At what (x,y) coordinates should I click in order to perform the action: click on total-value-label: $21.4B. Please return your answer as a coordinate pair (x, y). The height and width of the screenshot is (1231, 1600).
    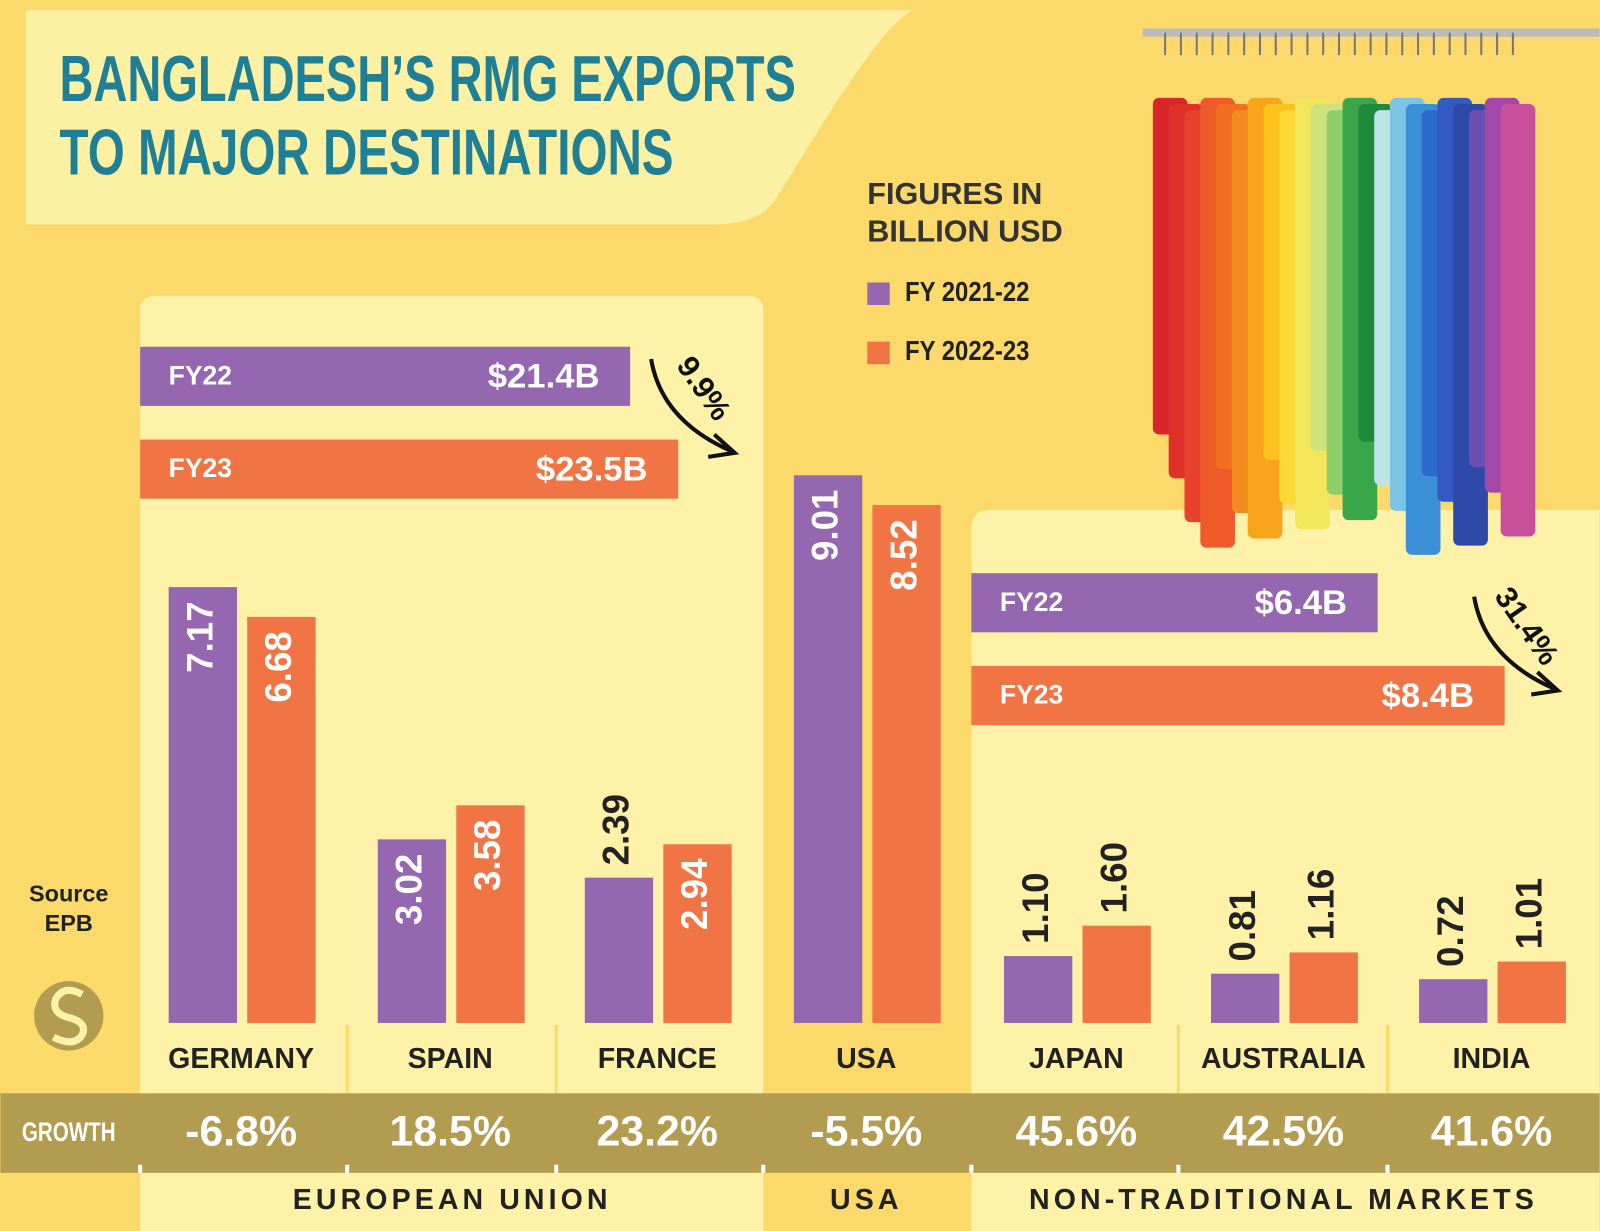
    Looking at the image, I should click on (544, 377).